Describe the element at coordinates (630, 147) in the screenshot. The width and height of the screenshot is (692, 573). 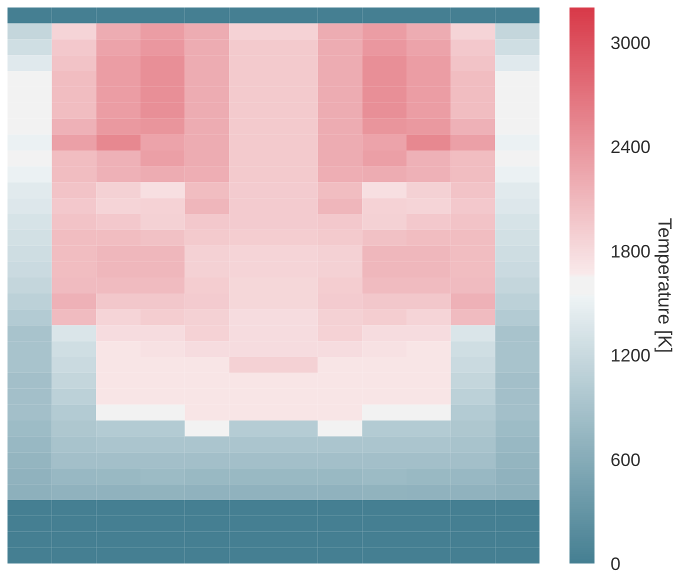
I see `color-bar-label: 2400` at that location.